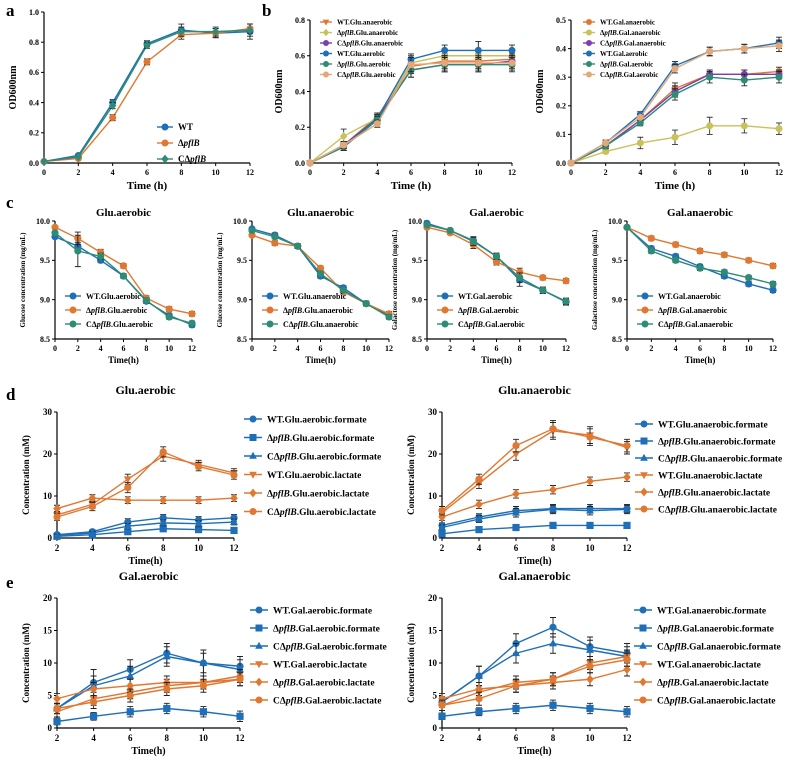 This screenshot has height=761, width=800. What do you see at coordinates (617, 260) in the screenshot?
I see `y-tick-label: 9.5` at bounding box center [617, 260].